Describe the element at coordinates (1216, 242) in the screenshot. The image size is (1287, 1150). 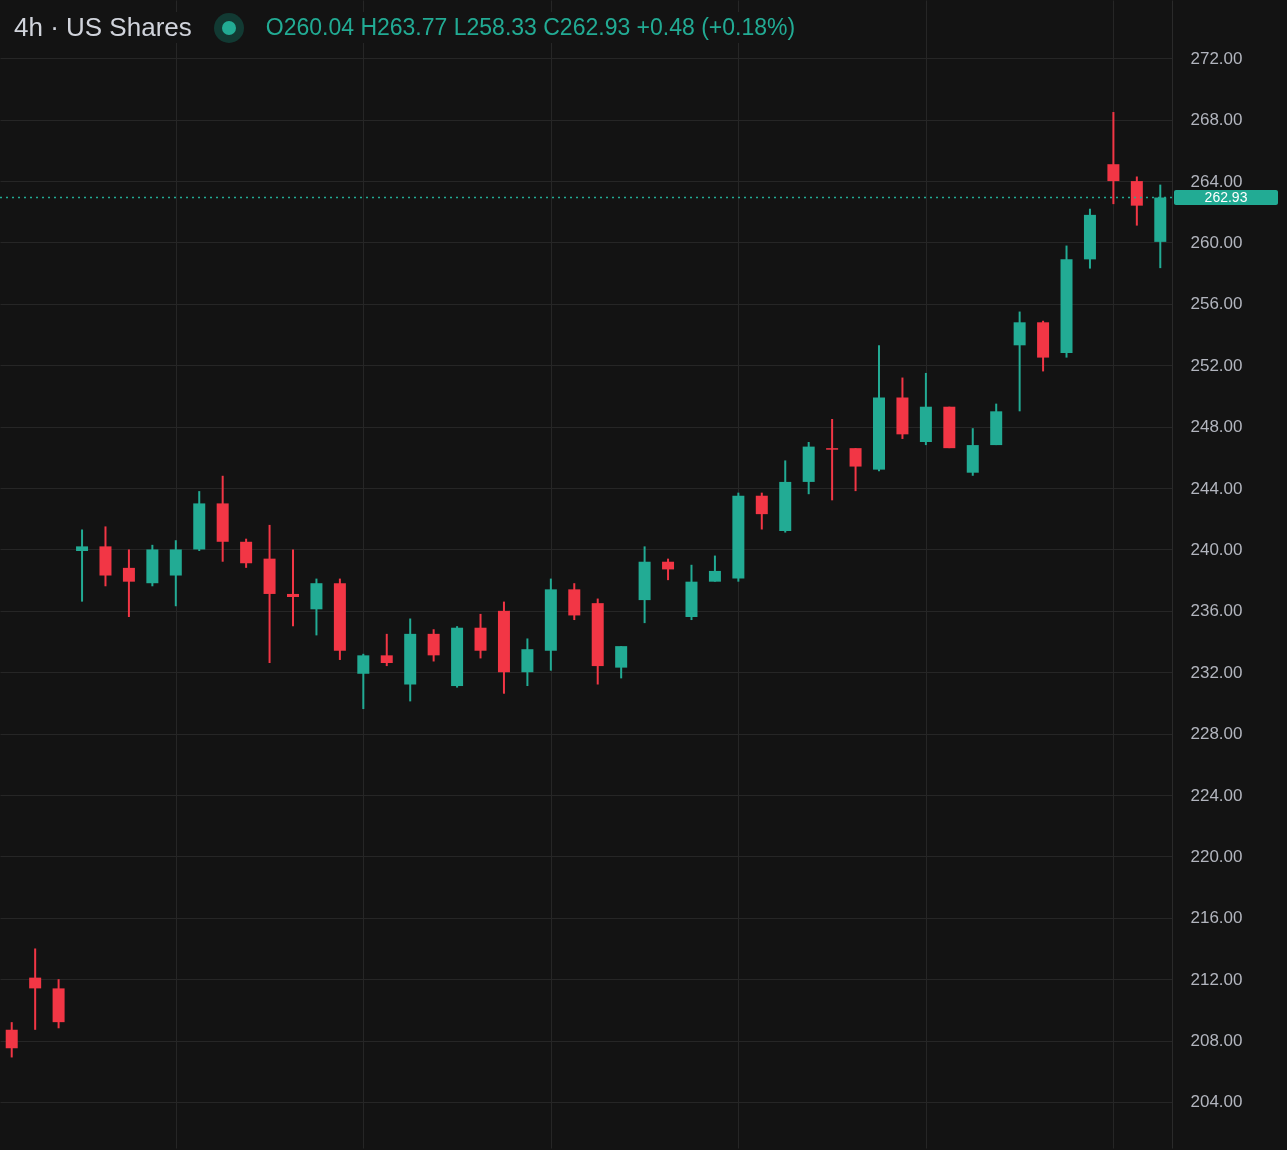
I see `y-tick-label: 260.00` at that location.